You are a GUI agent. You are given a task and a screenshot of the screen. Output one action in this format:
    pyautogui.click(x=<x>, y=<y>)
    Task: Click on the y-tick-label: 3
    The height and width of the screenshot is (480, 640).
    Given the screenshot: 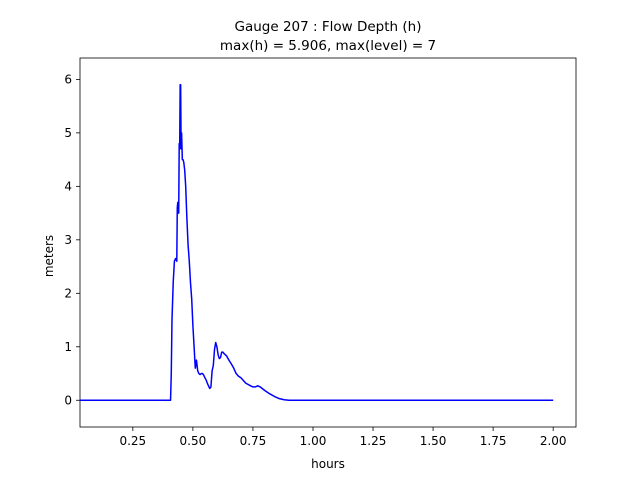 What is the action you would take?
    pyautogui.click(x=68, y=240)
    